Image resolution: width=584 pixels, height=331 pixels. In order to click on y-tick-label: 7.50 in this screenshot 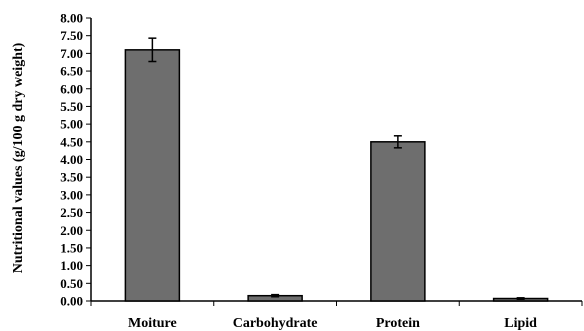, I will do `click(71, 35)`.